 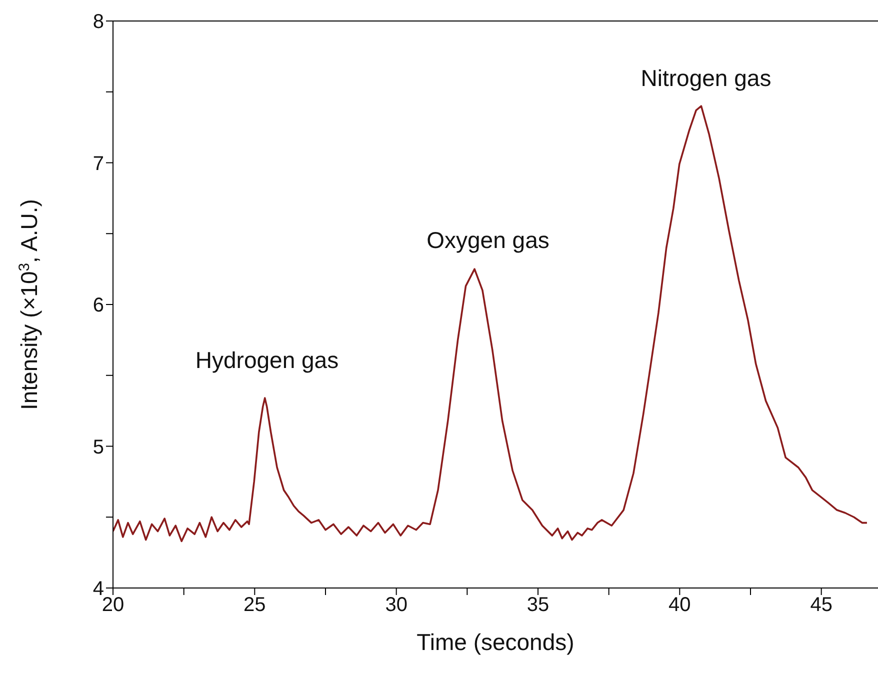 What do you see at coordinates (98, 447) in the screenshot?
I see `y-tick-label: 5` at bounding box center [98, 447].